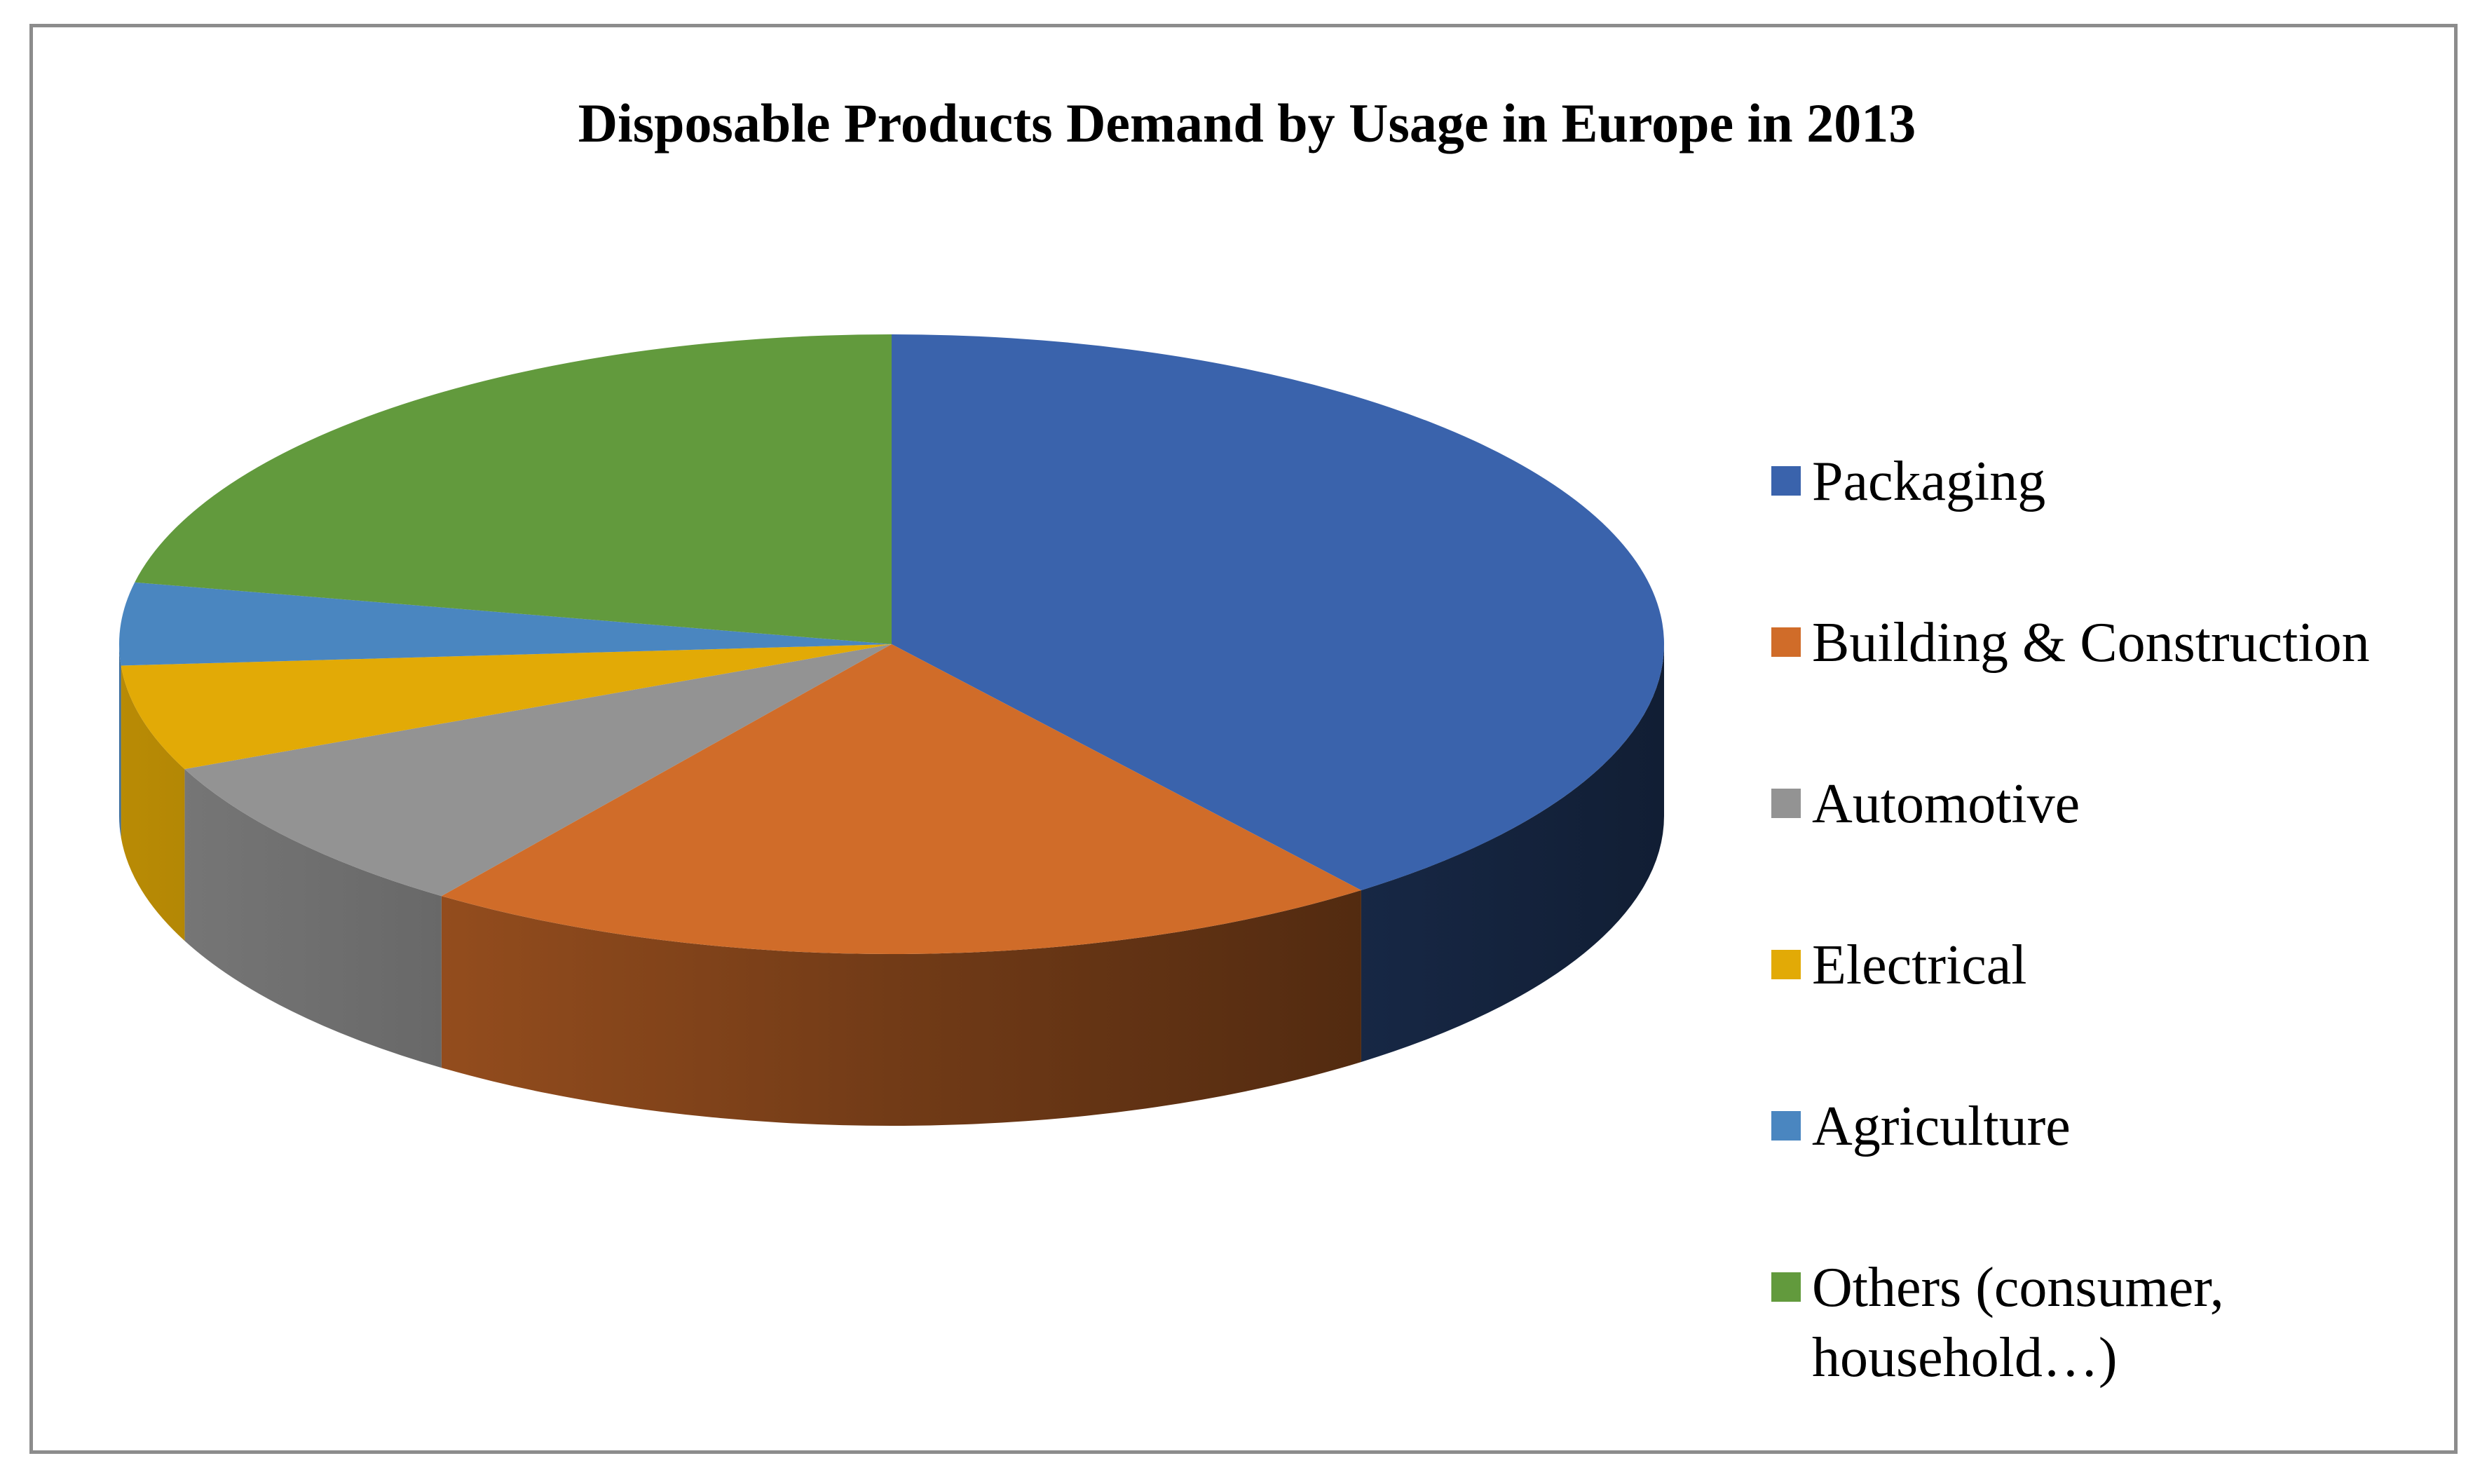 Image resolution: width=2487 pixels, height=1484 pixels. Describe the element at coordinates (2091, 643) in the screenshot. I see `legend-label: Building & Construction` at that location.